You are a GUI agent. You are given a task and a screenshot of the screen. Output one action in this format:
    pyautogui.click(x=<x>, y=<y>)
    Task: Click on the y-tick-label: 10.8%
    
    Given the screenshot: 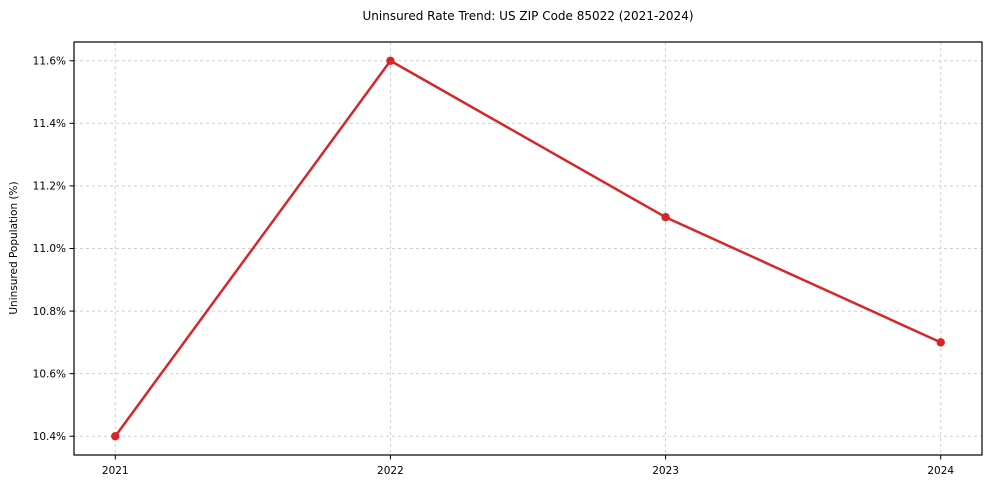 What is the action you would take?
    pyautogui.click(x=49, y=312)
    